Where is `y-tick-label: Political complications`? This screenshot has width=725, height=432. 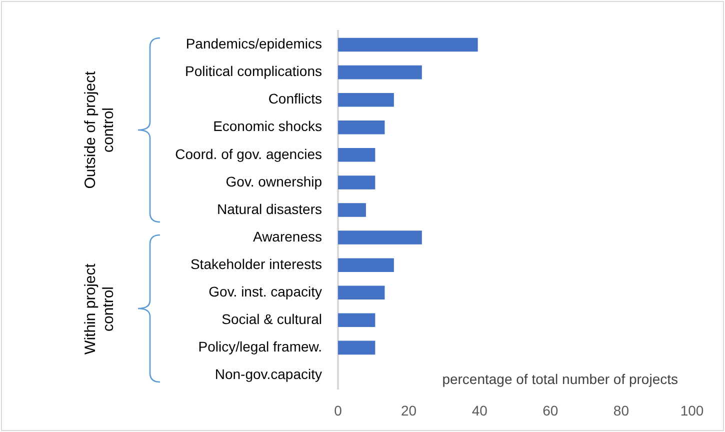
y-tick-label: Political complications is located at coordinates (253, 71).